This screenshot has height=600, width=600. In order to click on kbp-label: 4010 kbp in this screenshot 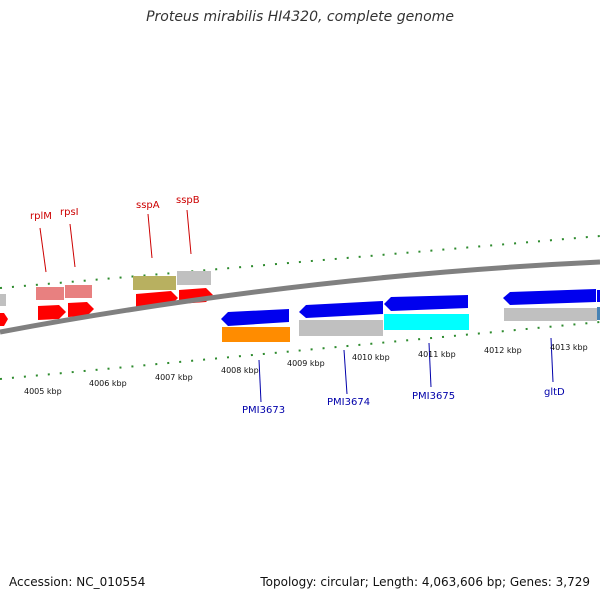, I will do `click(371, 357)`.